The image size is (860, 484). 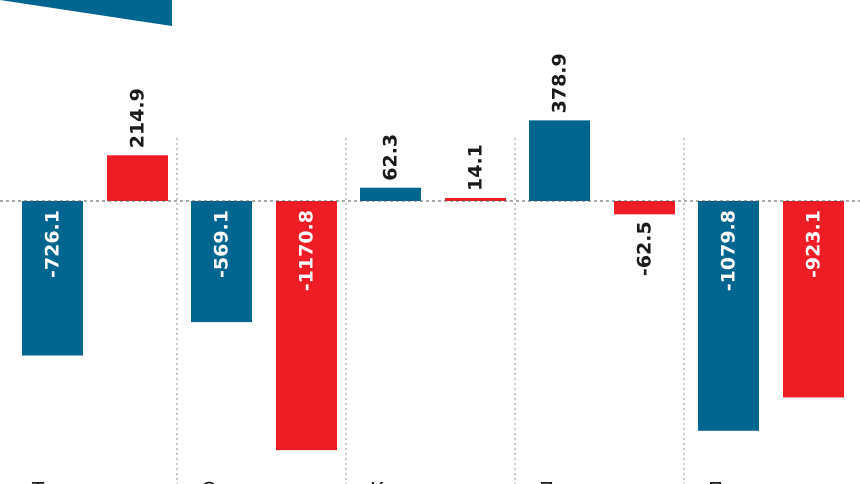 What do you see at coordinates (138, 118) in the screenshot?
I see `bar-value-label: 214.9` at bounding box center [138, 118].